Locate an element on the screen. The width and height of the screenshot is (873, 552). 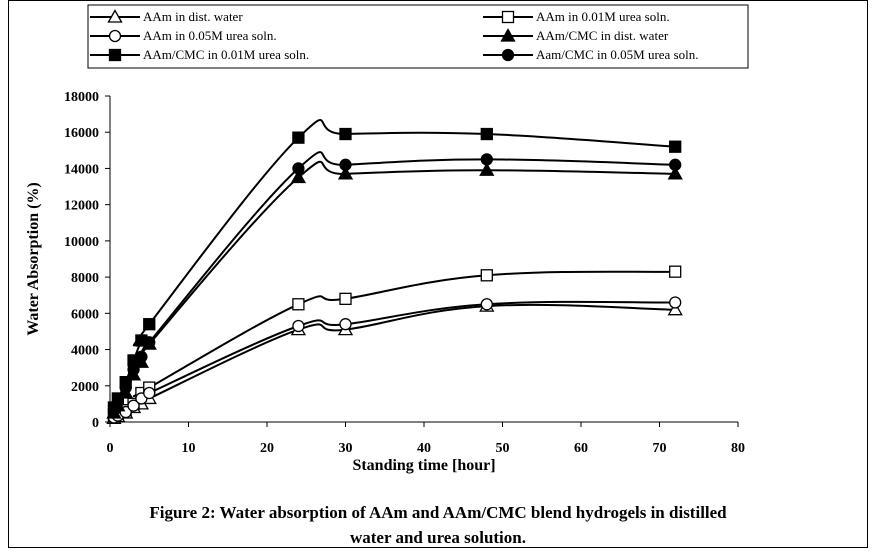
x-tick-label: 80 is located at coordinates (738, 448).